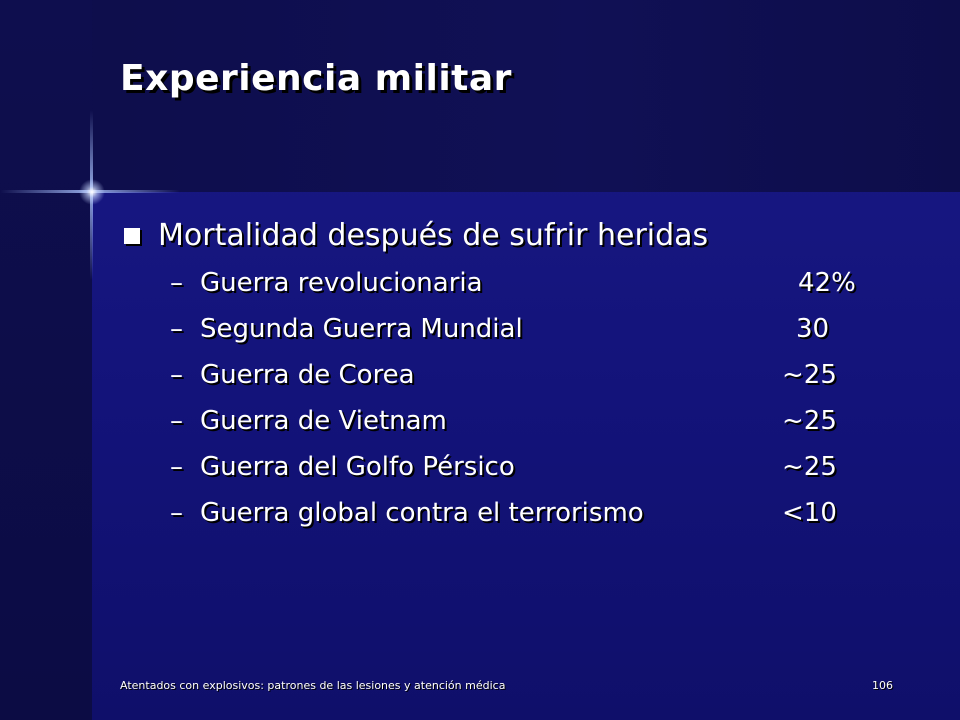  I want to click on war-name: Segunda Guerra Mundial, so click(361, 329).